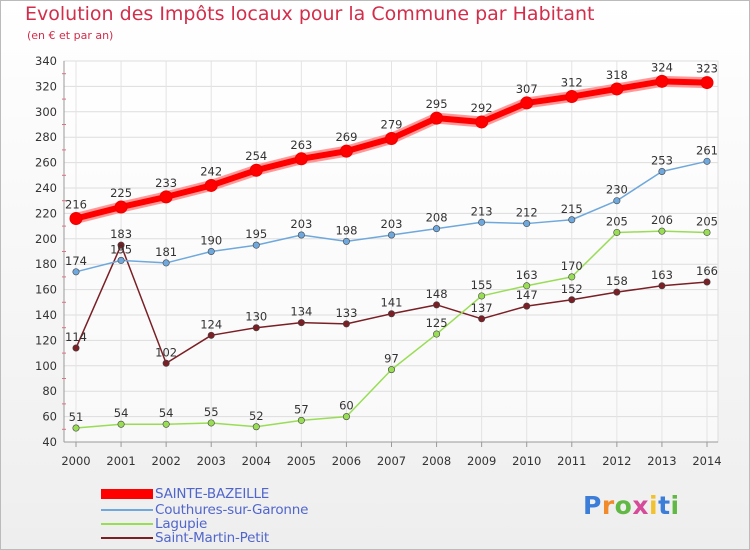 The image size is (750, 550). I want to click on legend-label: Saint-Martin-Petit, so click(212, 538).